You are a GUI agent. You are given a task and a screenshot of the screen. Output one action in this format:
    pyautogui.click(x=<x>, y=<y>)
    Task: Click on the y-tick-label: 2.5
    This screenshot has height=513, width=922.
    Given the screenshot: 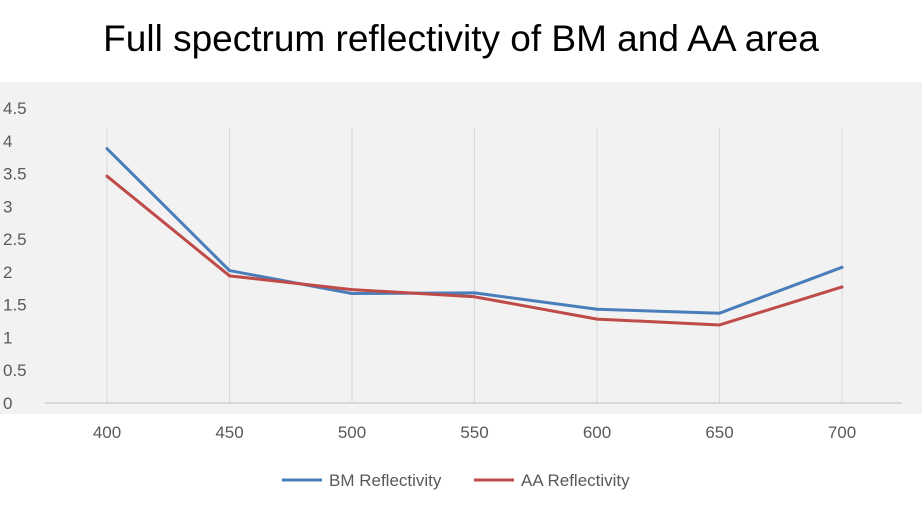 What is the action you would take?
    pyautogui.click(x=15, y=239)
    